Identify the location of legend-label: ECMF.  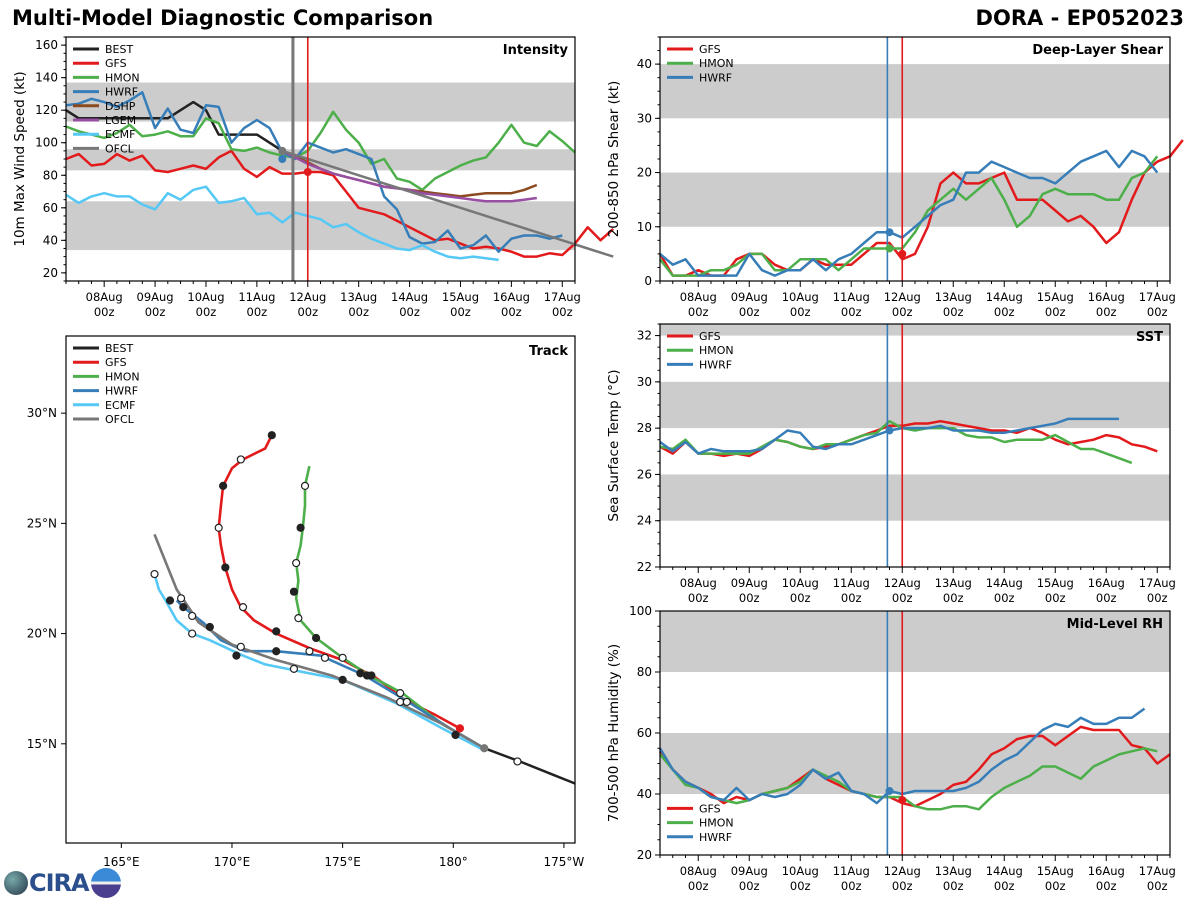
(120, 134).